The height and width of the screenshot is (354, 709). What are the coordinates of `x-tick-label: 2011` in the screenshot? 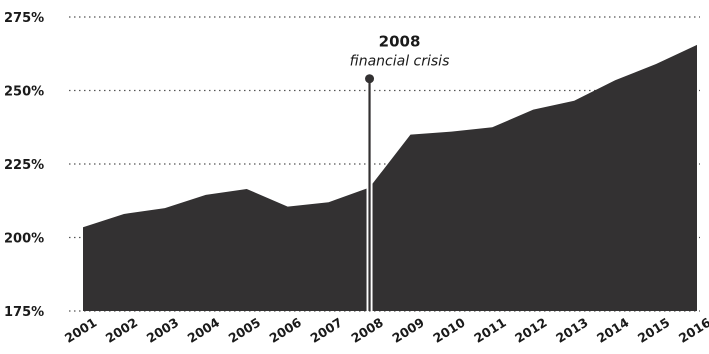 It's located at (489, 330).